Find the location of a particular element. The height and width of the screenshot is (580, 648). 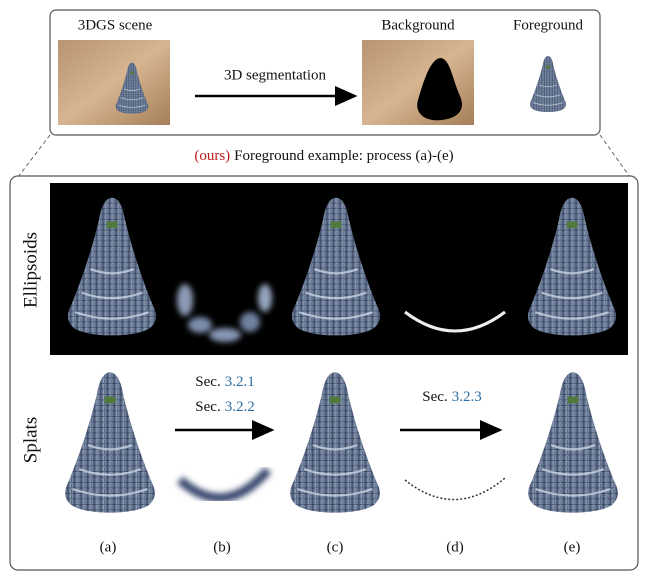

caption-text: Foreground example: process (a)-(e) is located at coordinates (344, 156).